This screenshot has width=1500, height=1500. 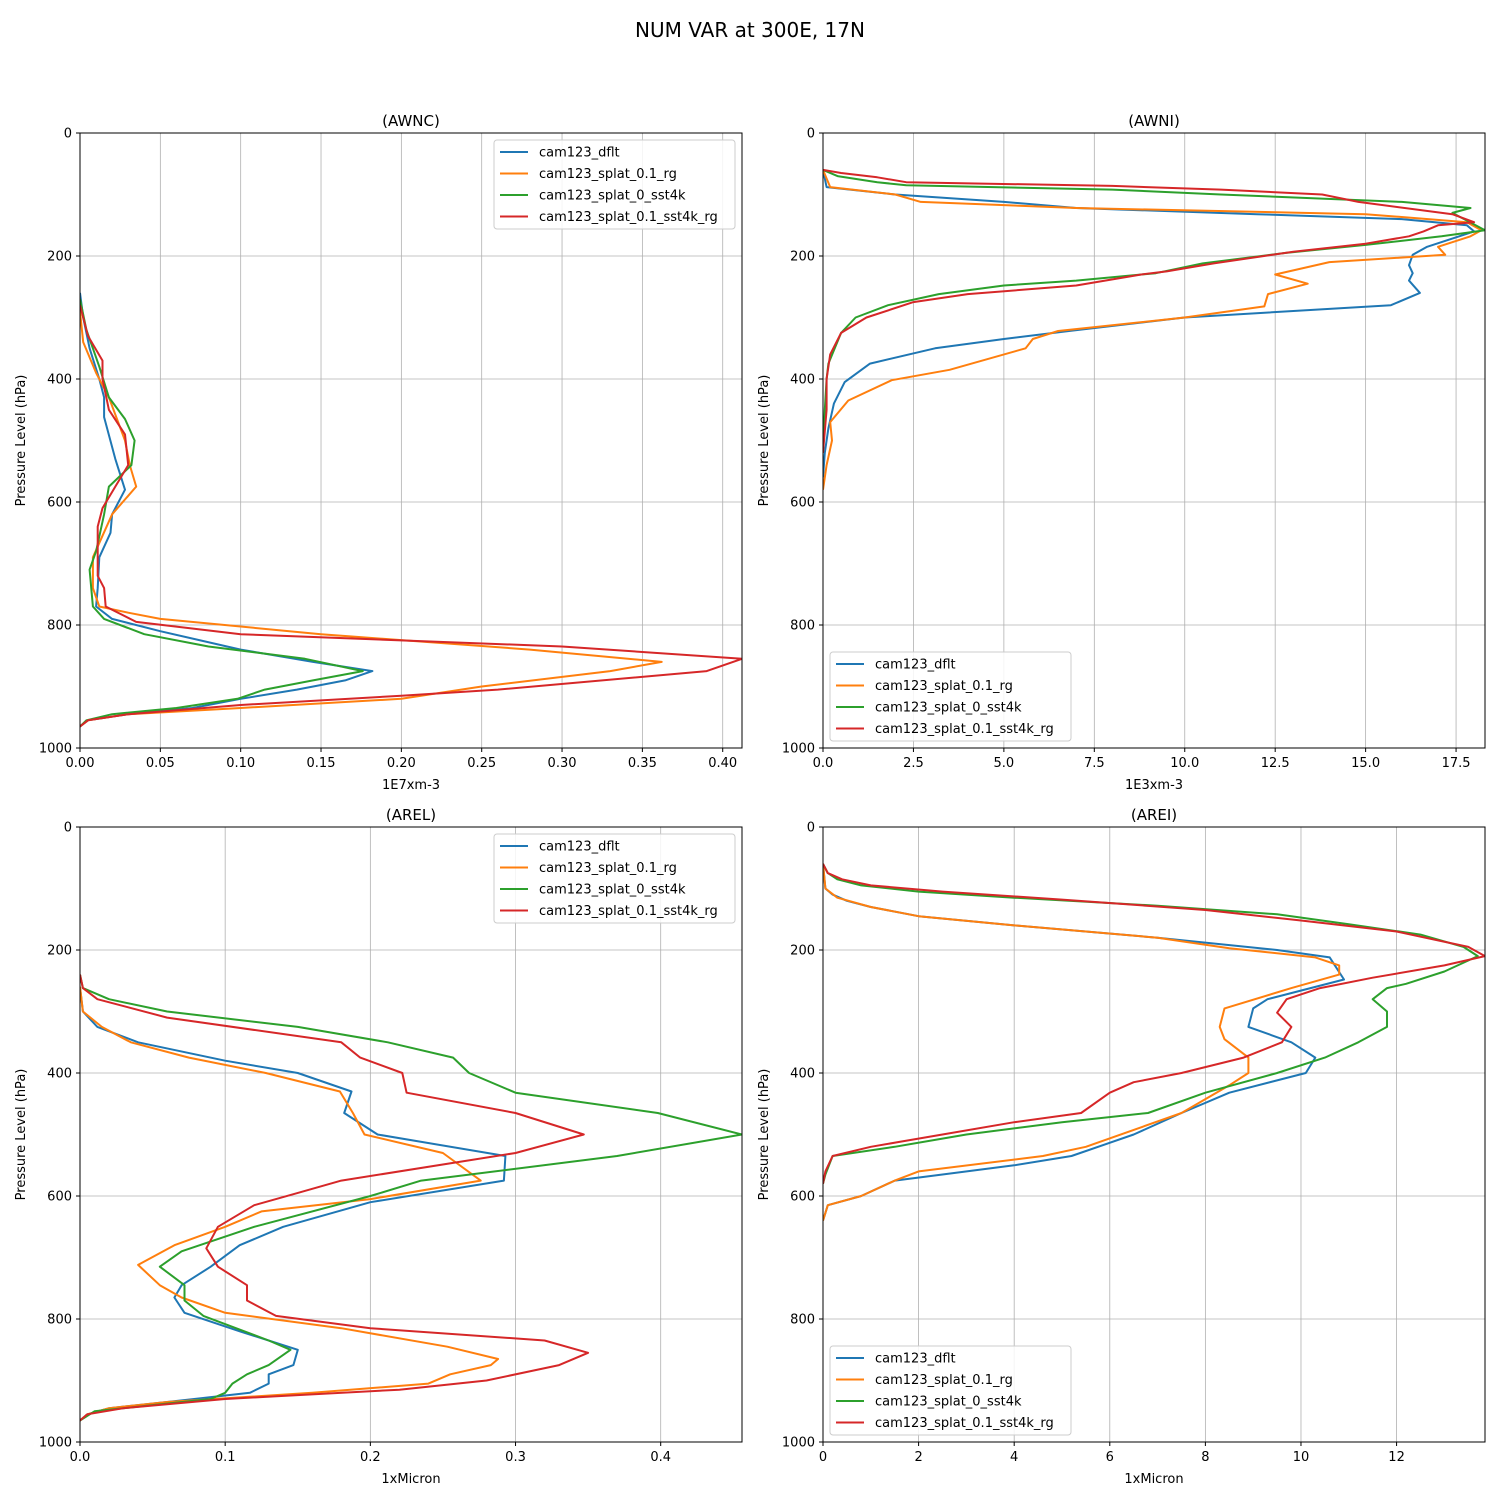 What do you see at coordinates (1110, 1457) in the screenshot?
I see `x-tick-label: 6` at bounding box center [1110, 1457].